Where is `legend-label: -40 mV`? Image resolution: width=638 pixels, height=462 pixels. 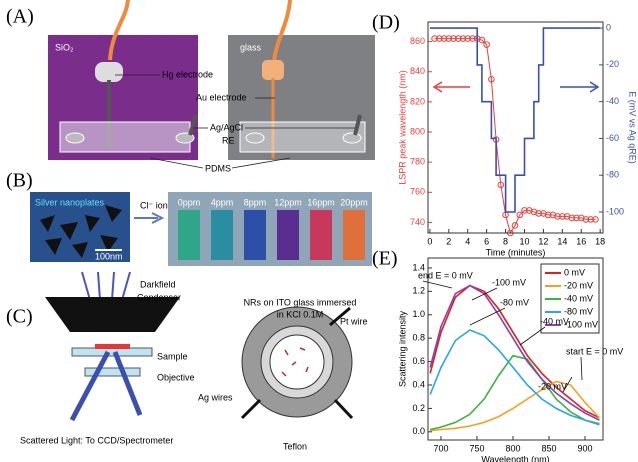
legend-label: -40 mV is located at coordinates (578, 298).